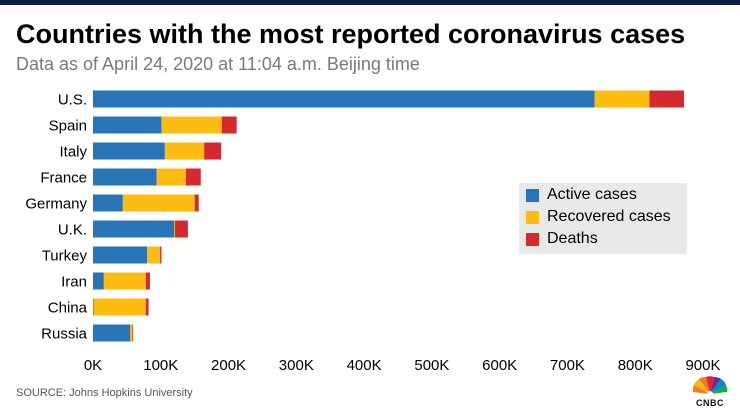 The height and width of the screenshot is (416, 740). Describe the element at coordinates (592, 194) in the screenshot. I see `legend-label-active: Active cases` at that location.